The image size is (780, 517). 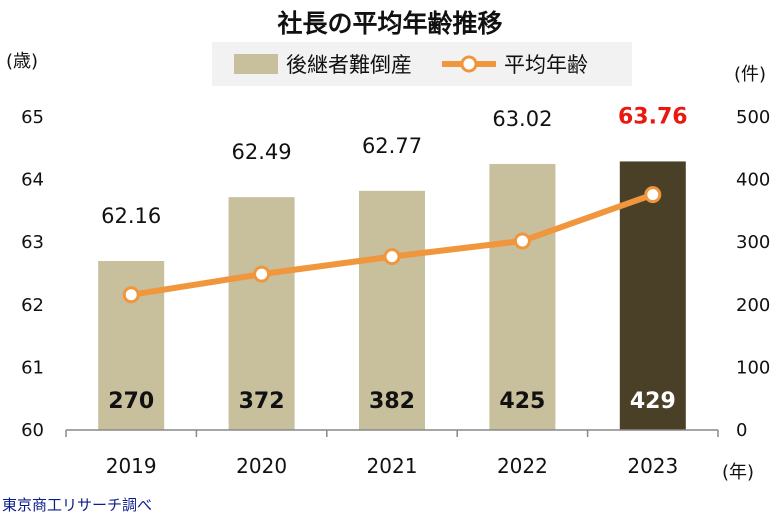 What do you see at coordinates (392, 466) in the screenshot?
I see `x-tick-label: 2021` at bounding box center [392, 466].